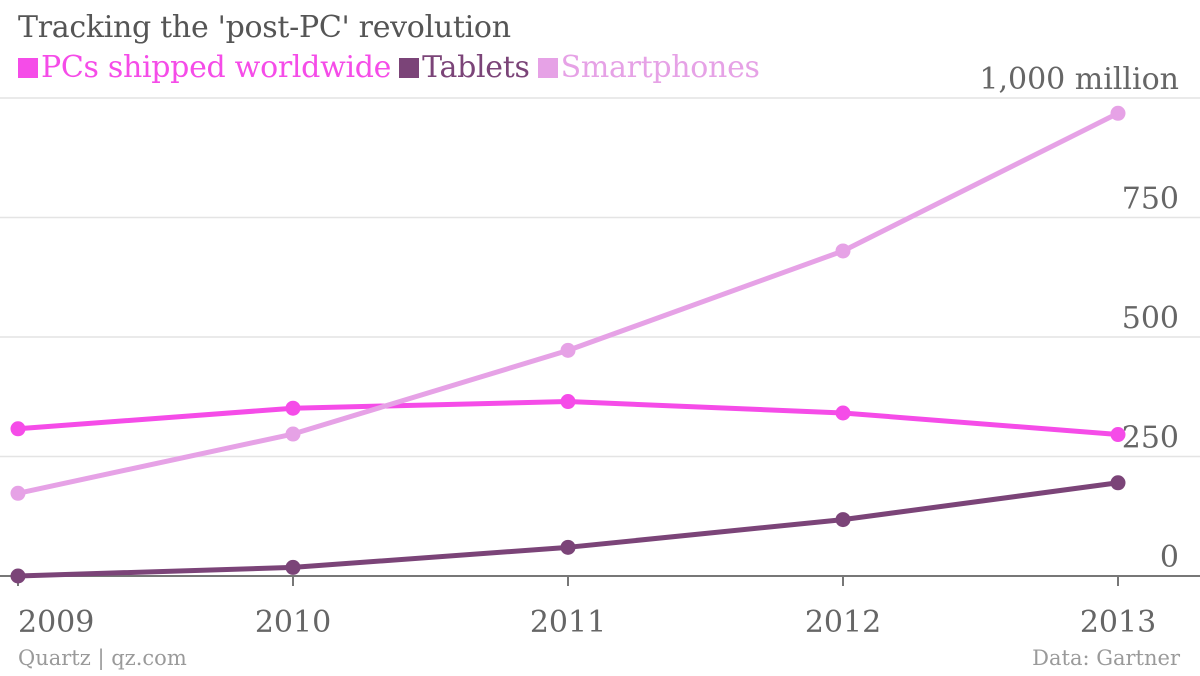 The width and height of the screenshot is (1200, 676). I want to click on legend-item-pcs: PCs shipped worldwide, so click(204, 67).